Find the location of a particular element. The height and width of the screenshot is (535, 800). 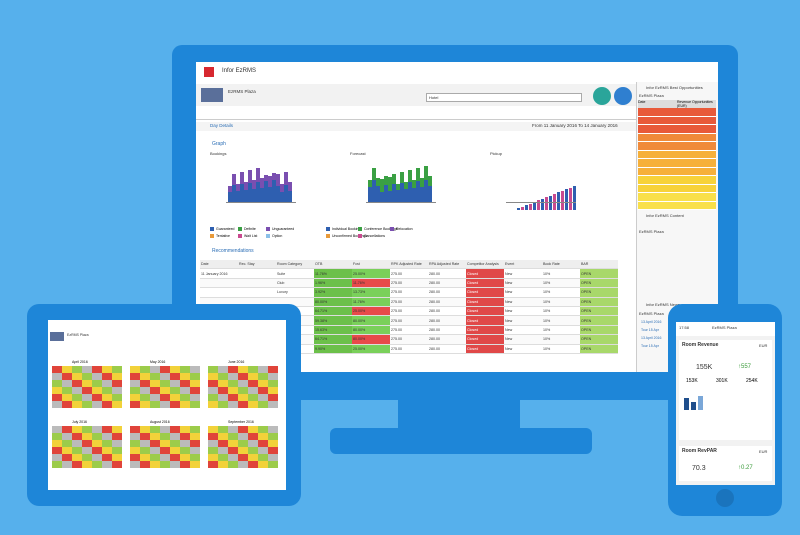

month-title: September 2016 is located at coordinates (241, 422).